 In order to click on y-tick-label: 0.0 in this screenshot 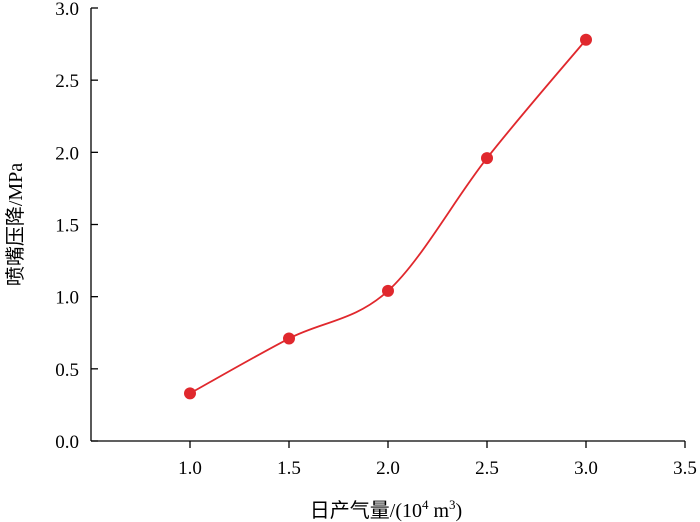, I will do `click(67, 442)`.